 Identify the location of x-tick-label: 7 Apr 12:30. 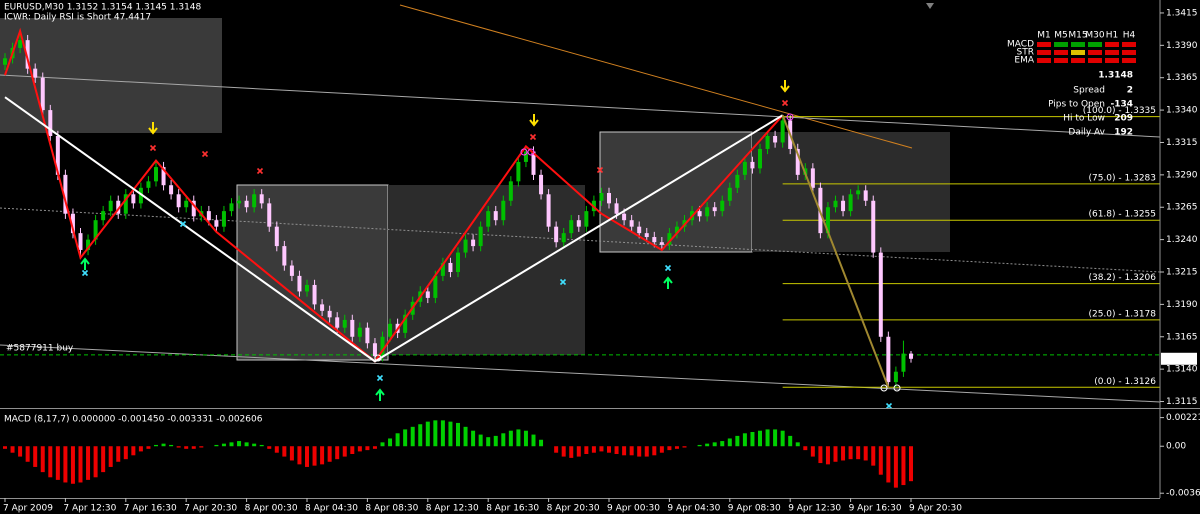
(89, 509).